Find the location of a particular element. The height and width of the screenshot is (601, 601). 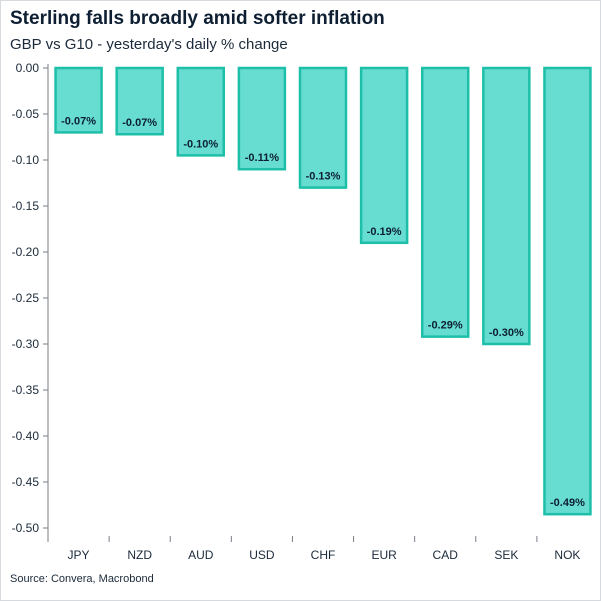

bar-usd is located at coordinates (262, 118).